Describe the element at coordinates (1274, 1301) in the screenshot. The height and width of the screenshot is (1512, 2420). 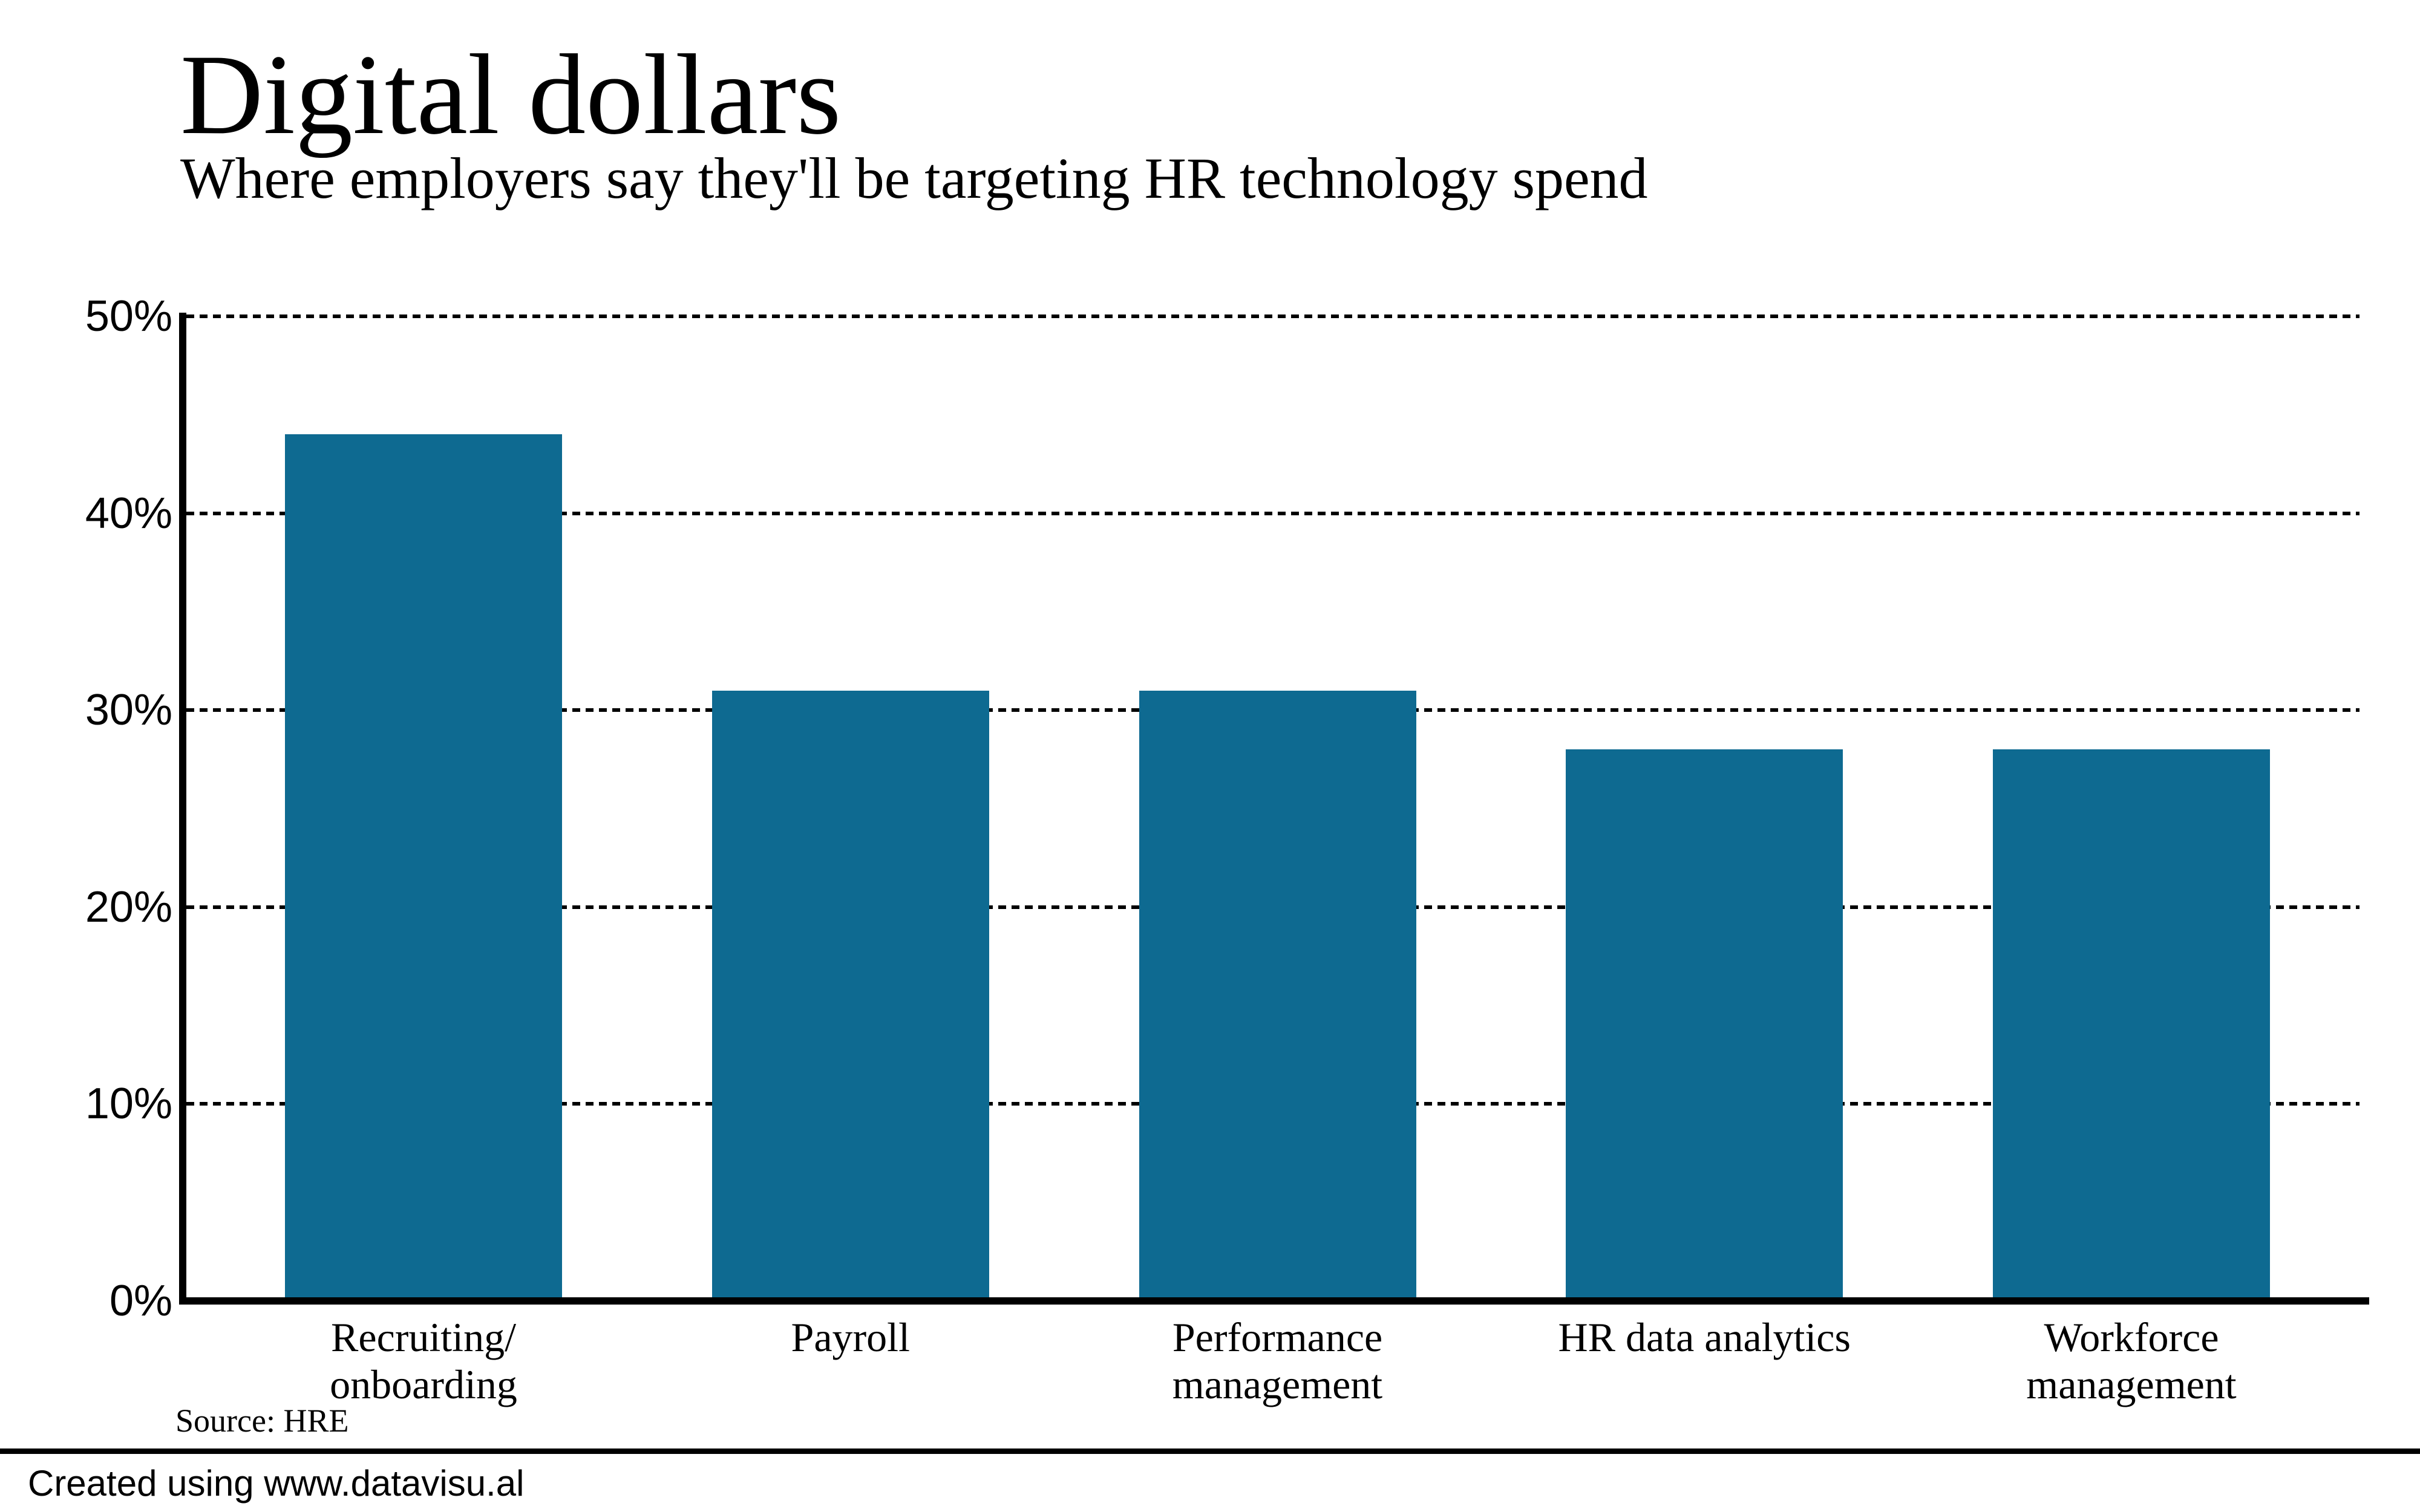
I see `x-axis-line` at that location.